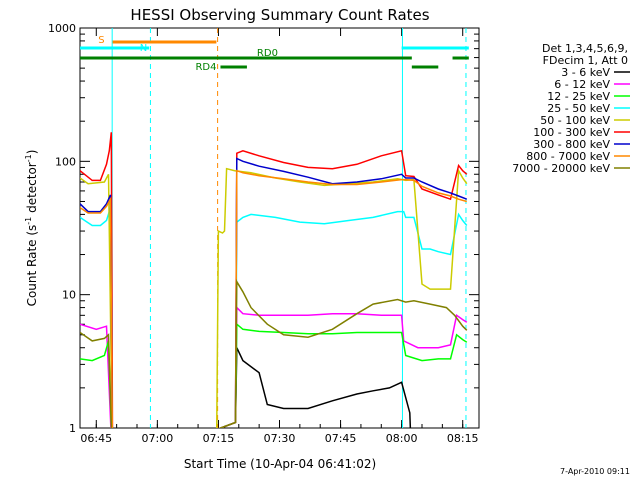  Describe the element at coordinates (219, 438) in the screenshot. I see `x-tick-label: 07:15` at that location.